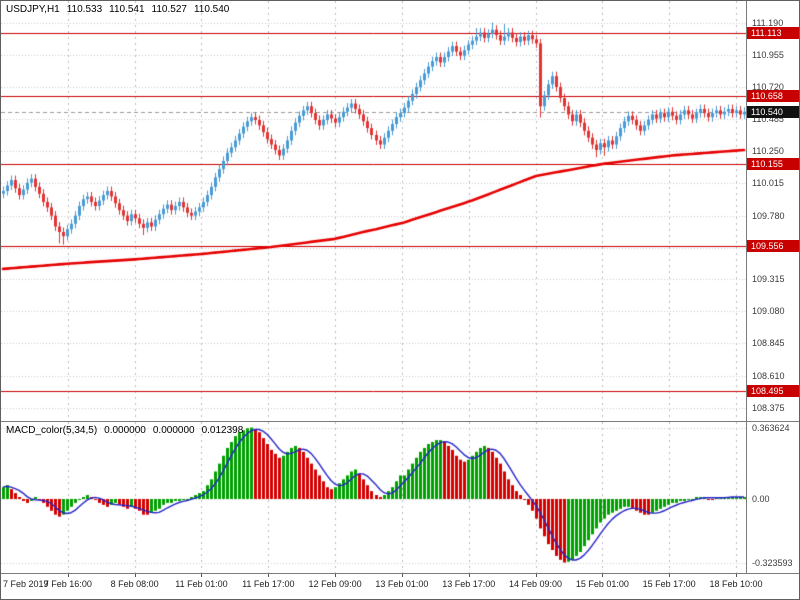 This screenshot has height=600, width=800. I want to click on price-axis-label: 110.015, so click(768, 183).